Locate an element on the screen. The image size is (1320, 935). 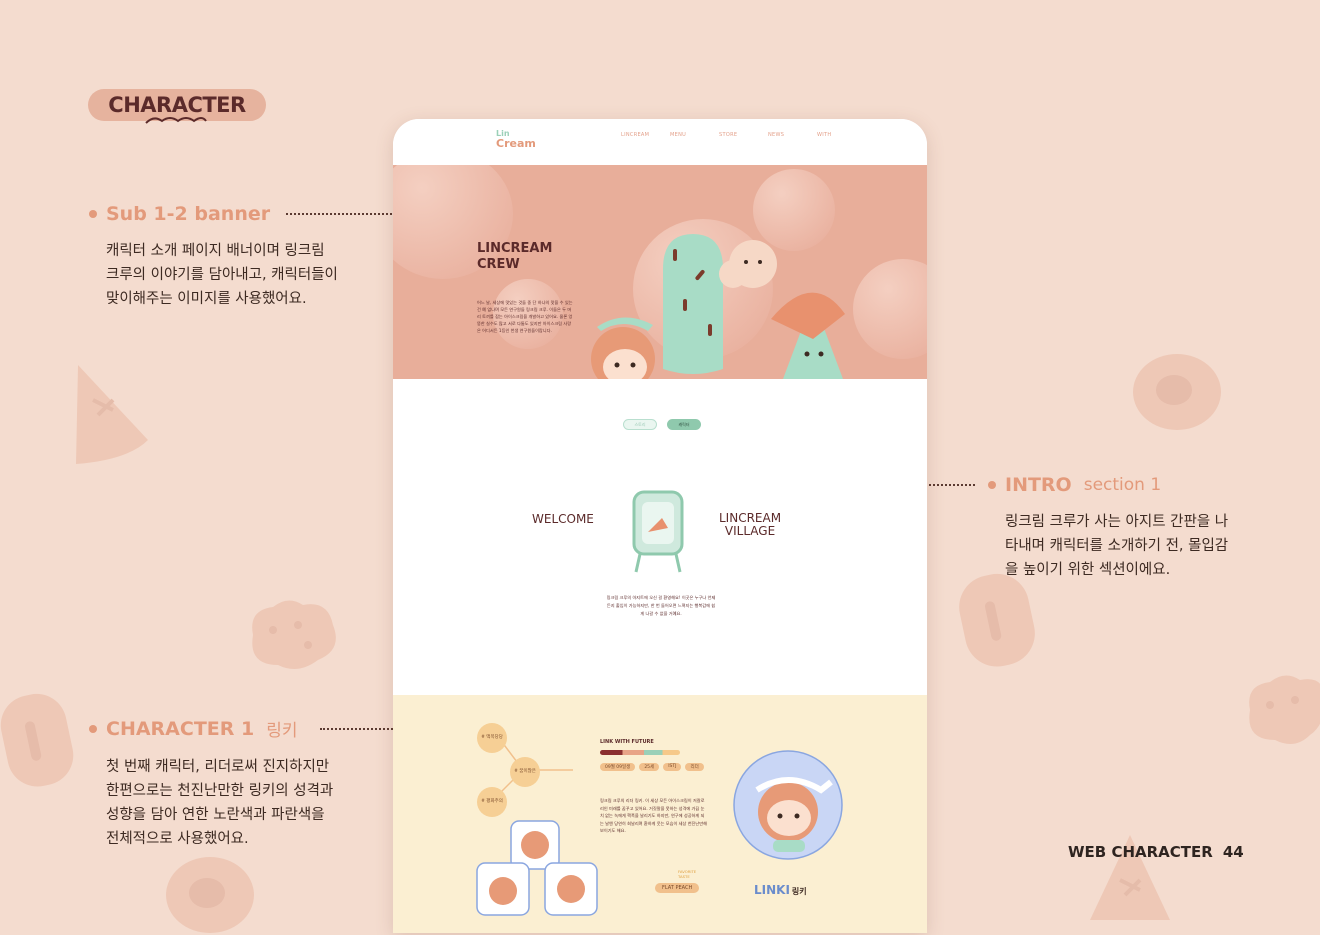
section-badge-label: CHARACTER is located at coordinates (177, 105).